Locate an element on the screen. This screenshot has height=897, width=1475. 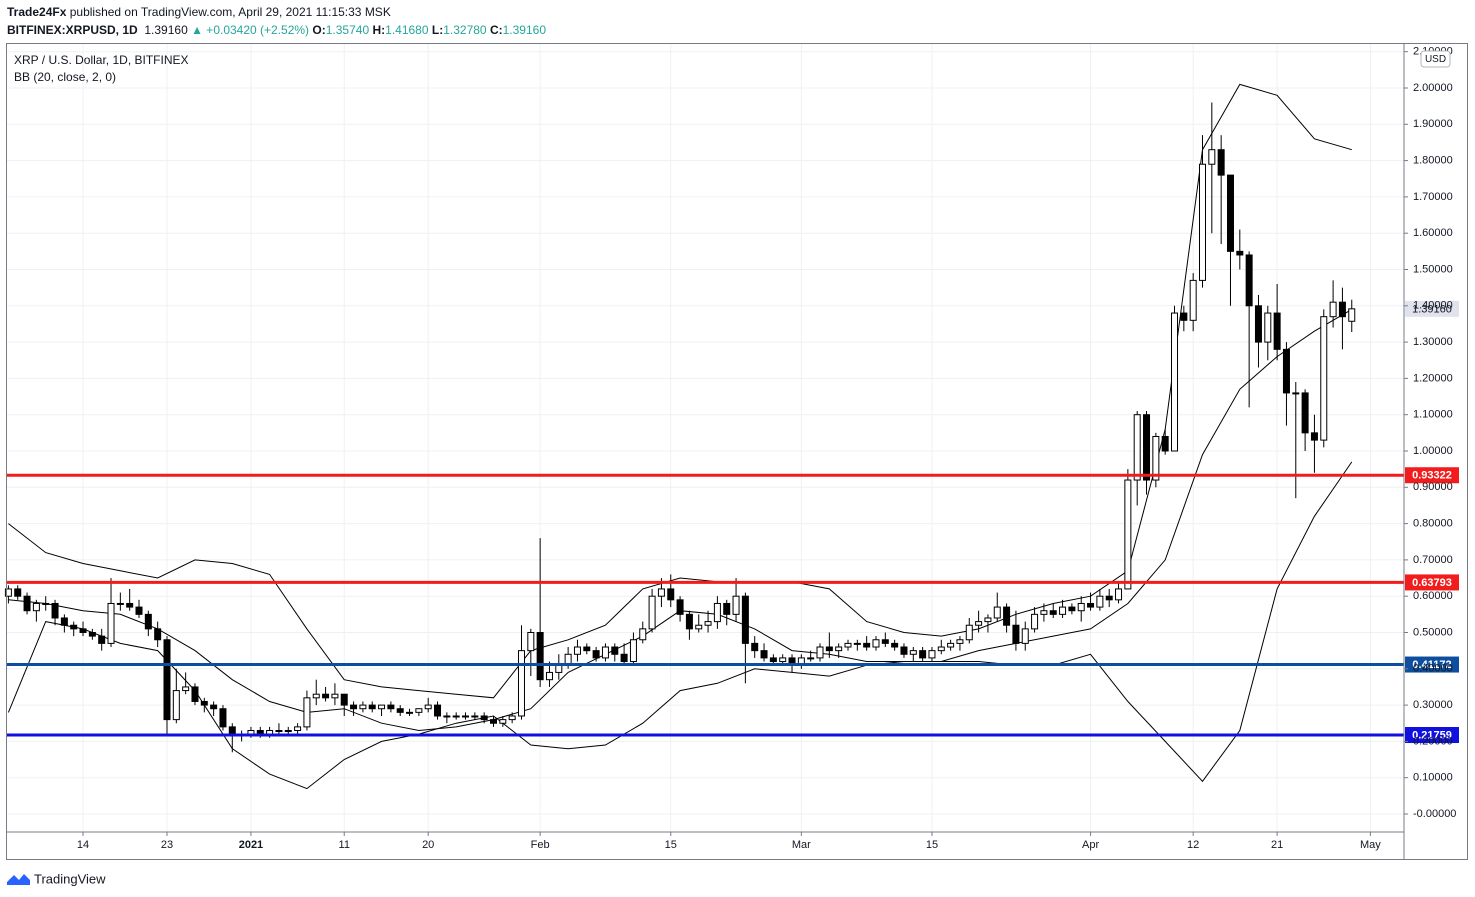
y-tick-label: 2.00000 is located at coordinates (1433, 88).